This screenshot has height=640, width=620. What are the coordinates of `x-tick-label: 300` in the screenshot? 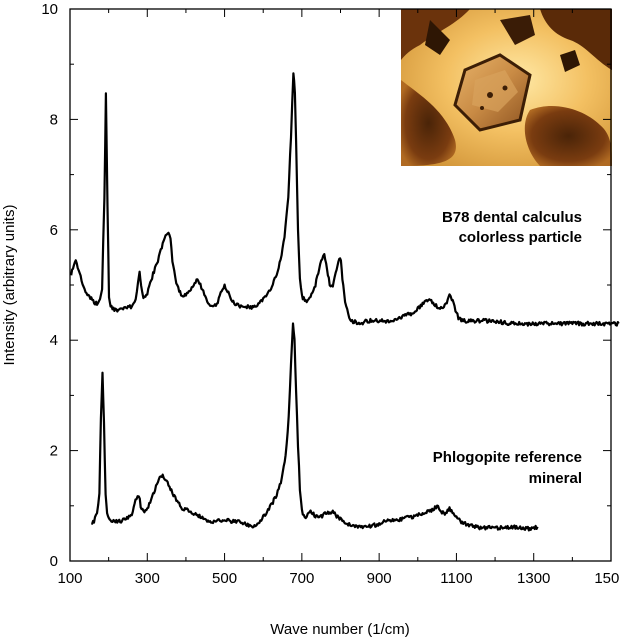 It's located at (147, 578).